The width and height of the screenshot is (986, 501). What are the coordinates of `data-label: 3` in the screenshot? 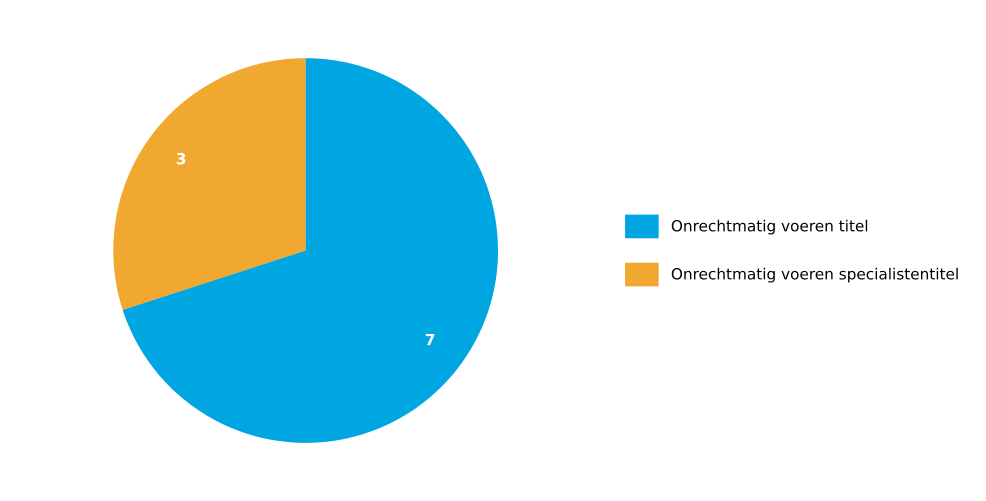 It's located at (181, 158).